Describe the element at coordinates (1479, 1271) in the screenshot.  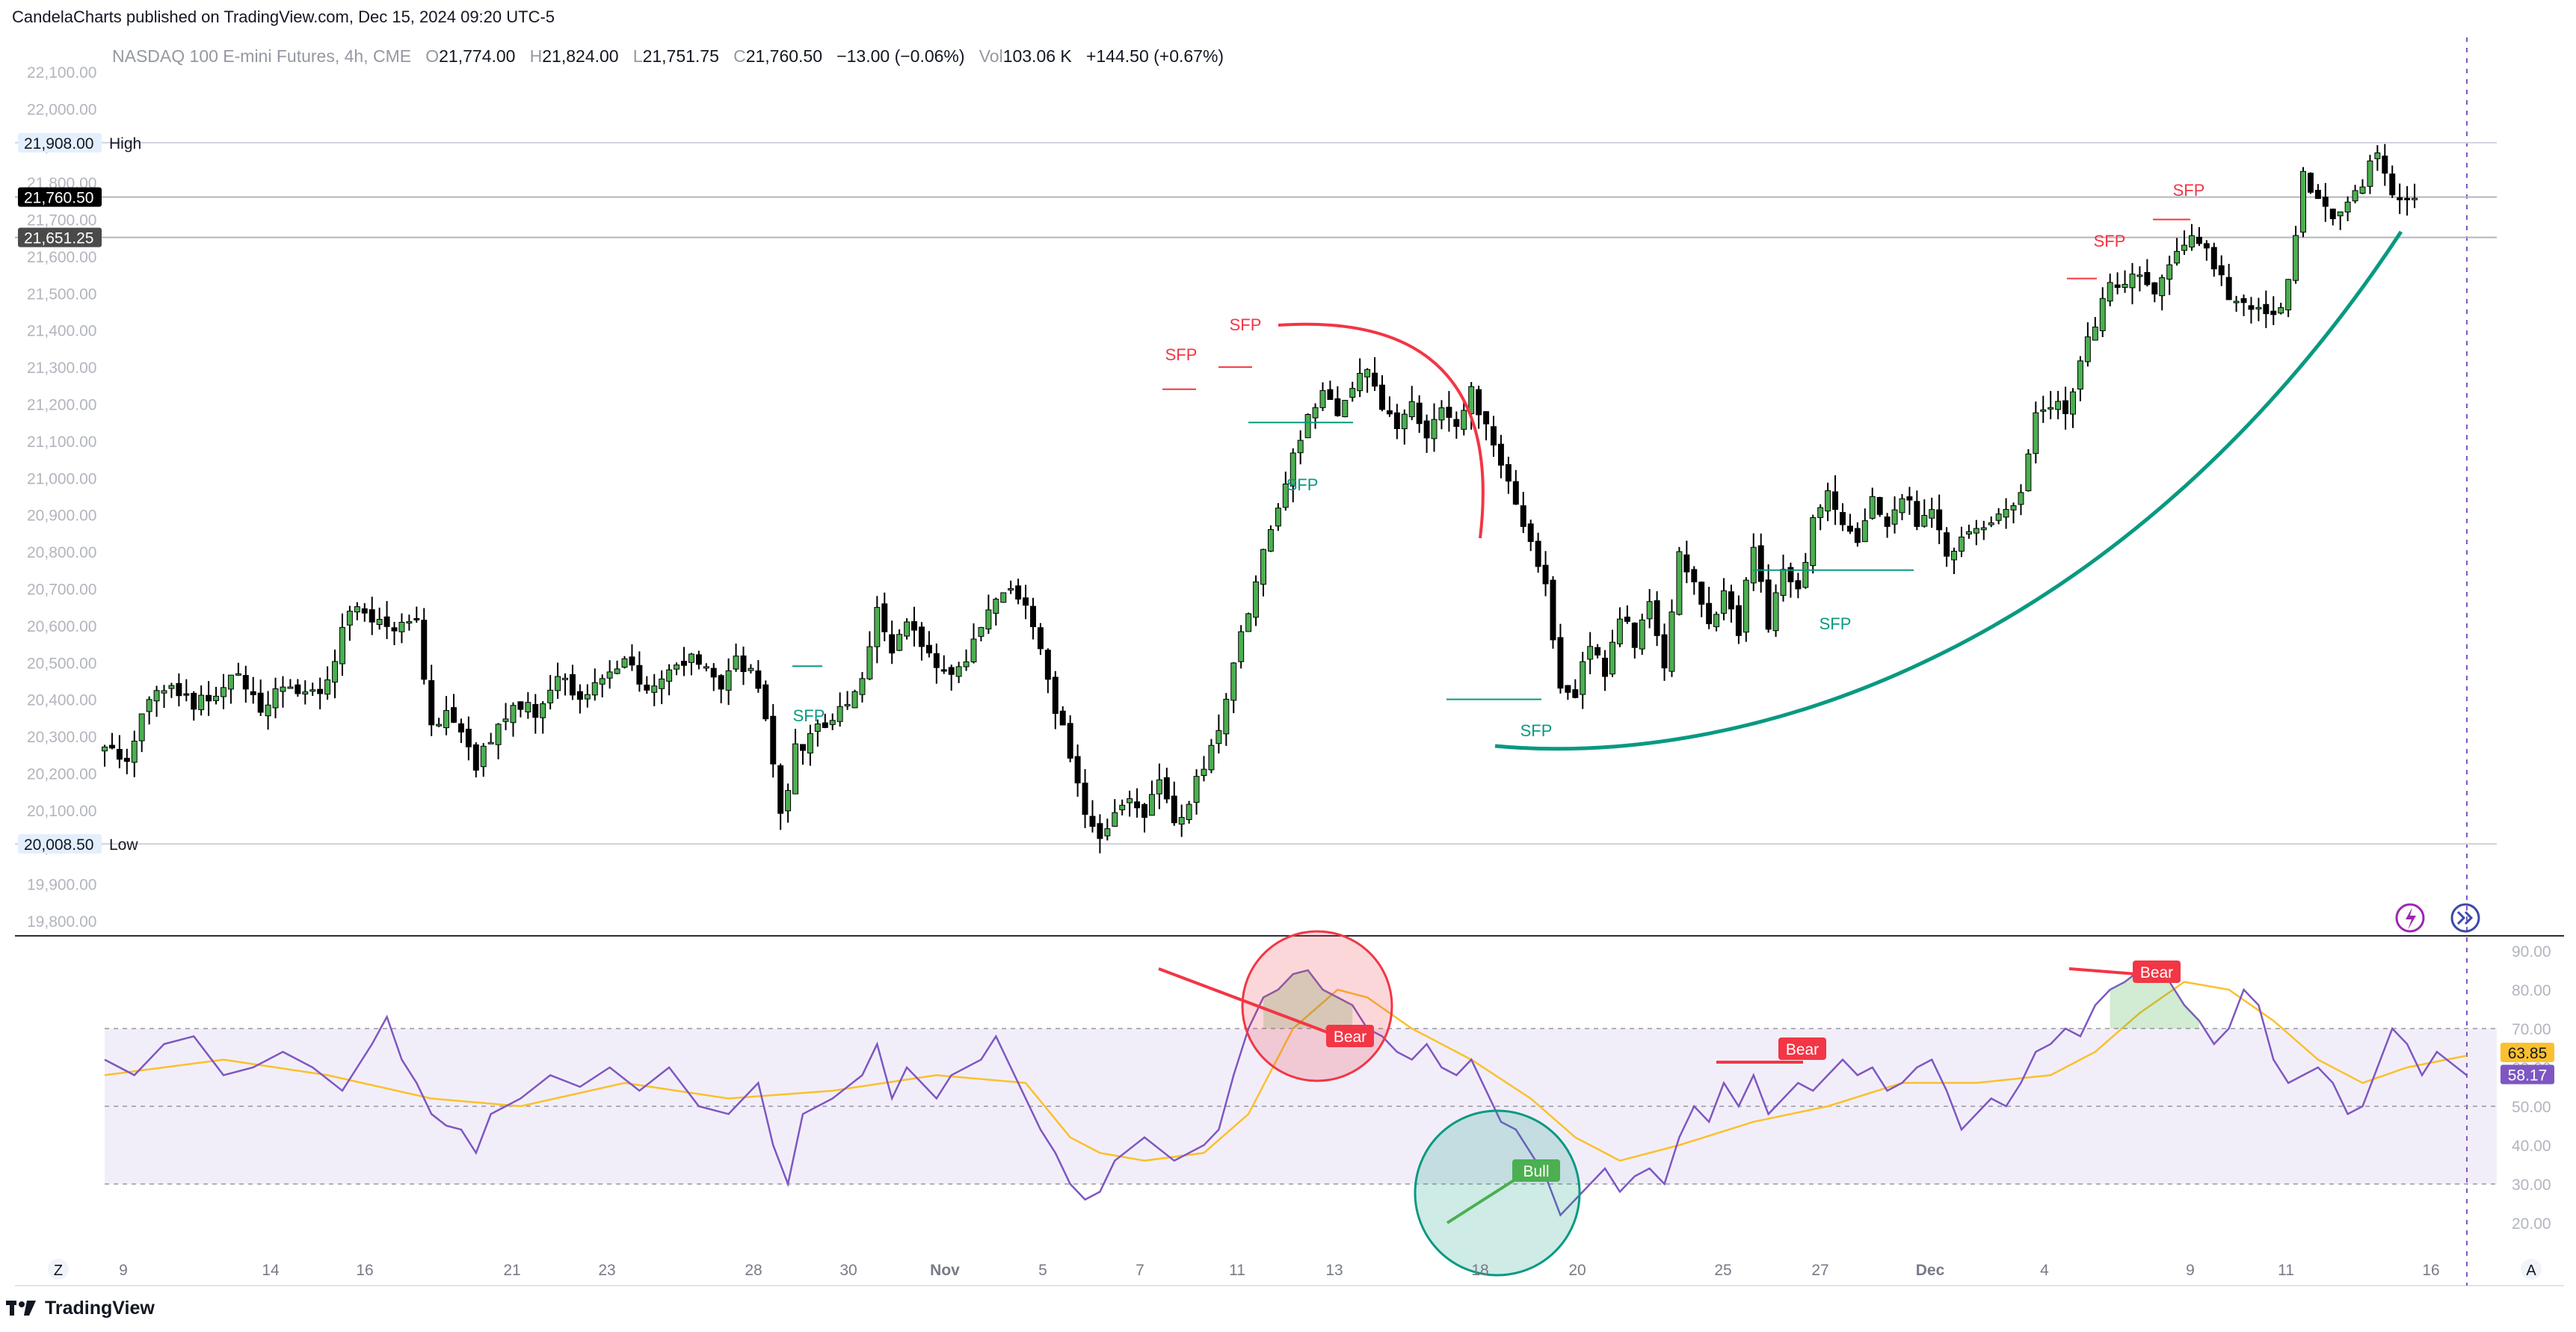
I see `time-tick-label: 18` at that location.